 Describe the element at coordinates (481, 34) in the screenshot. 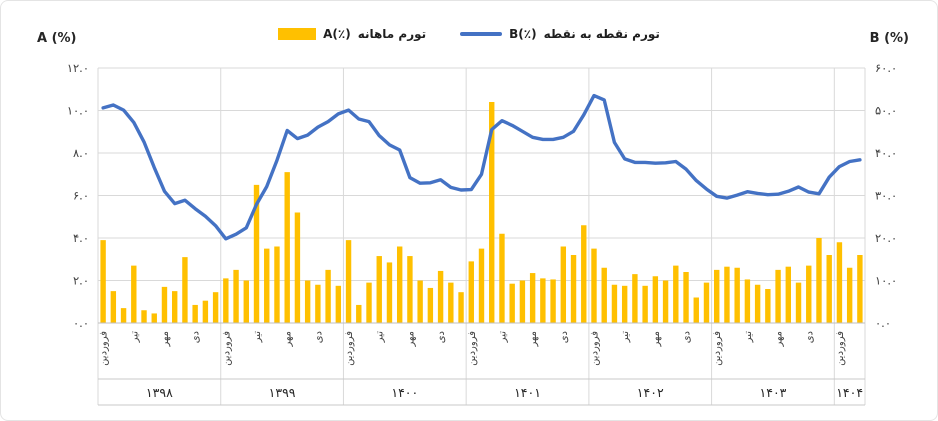

I see `line-series-swatch` at that location.